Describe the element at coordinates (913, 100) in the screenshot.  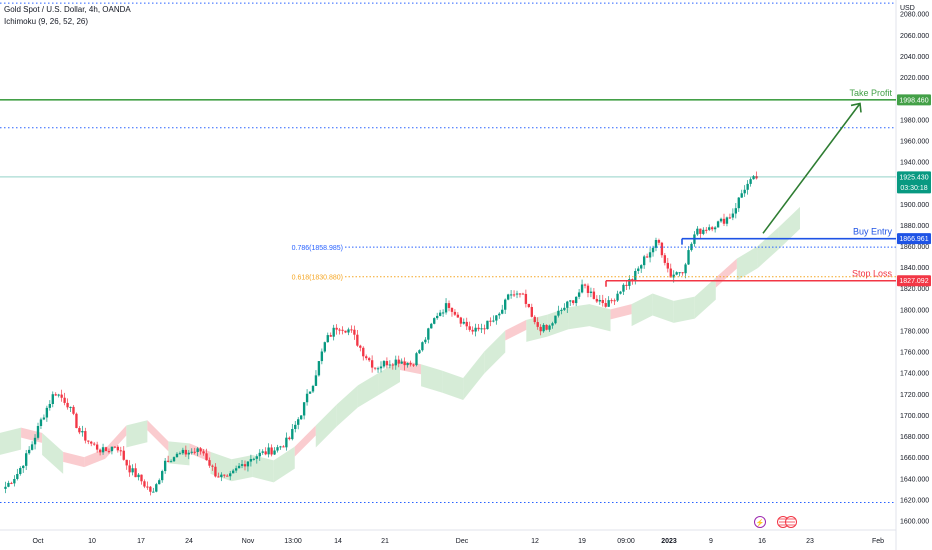
I see `take-profit-badge-text: 1998.460` at that location.